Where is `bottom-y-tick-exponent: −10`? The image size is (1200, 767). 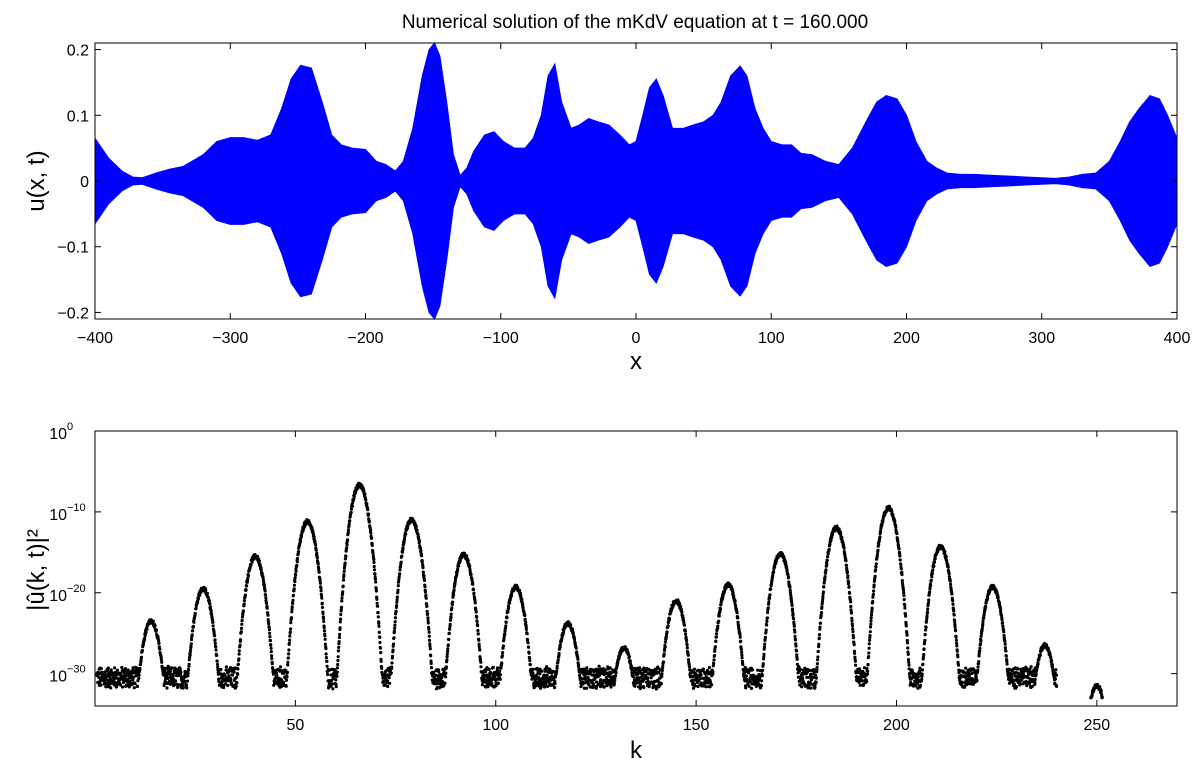
bottom-y-tick-exponent: −10 is located at coordinates (76, 508).